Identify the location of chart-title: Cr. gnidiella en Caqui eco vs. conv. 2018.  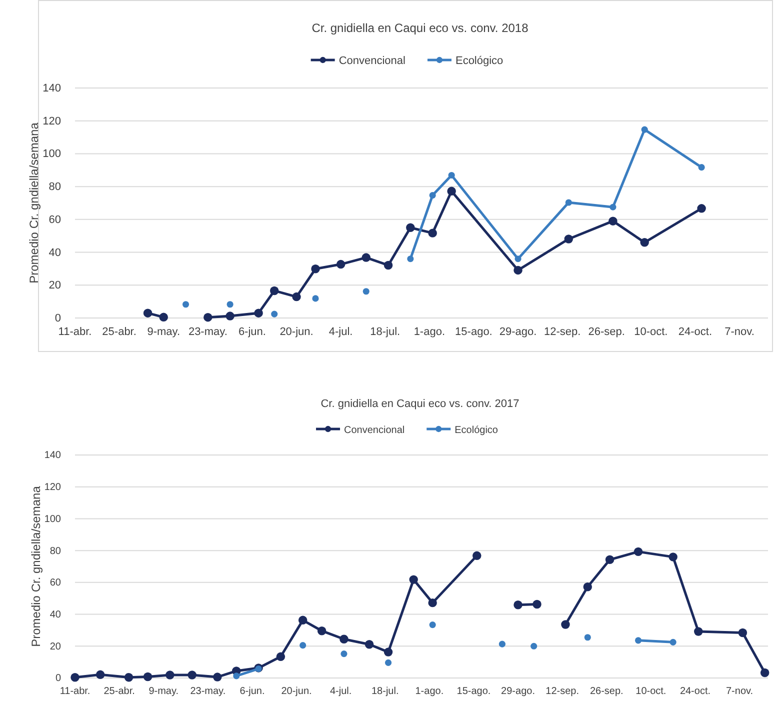
(420, 28).